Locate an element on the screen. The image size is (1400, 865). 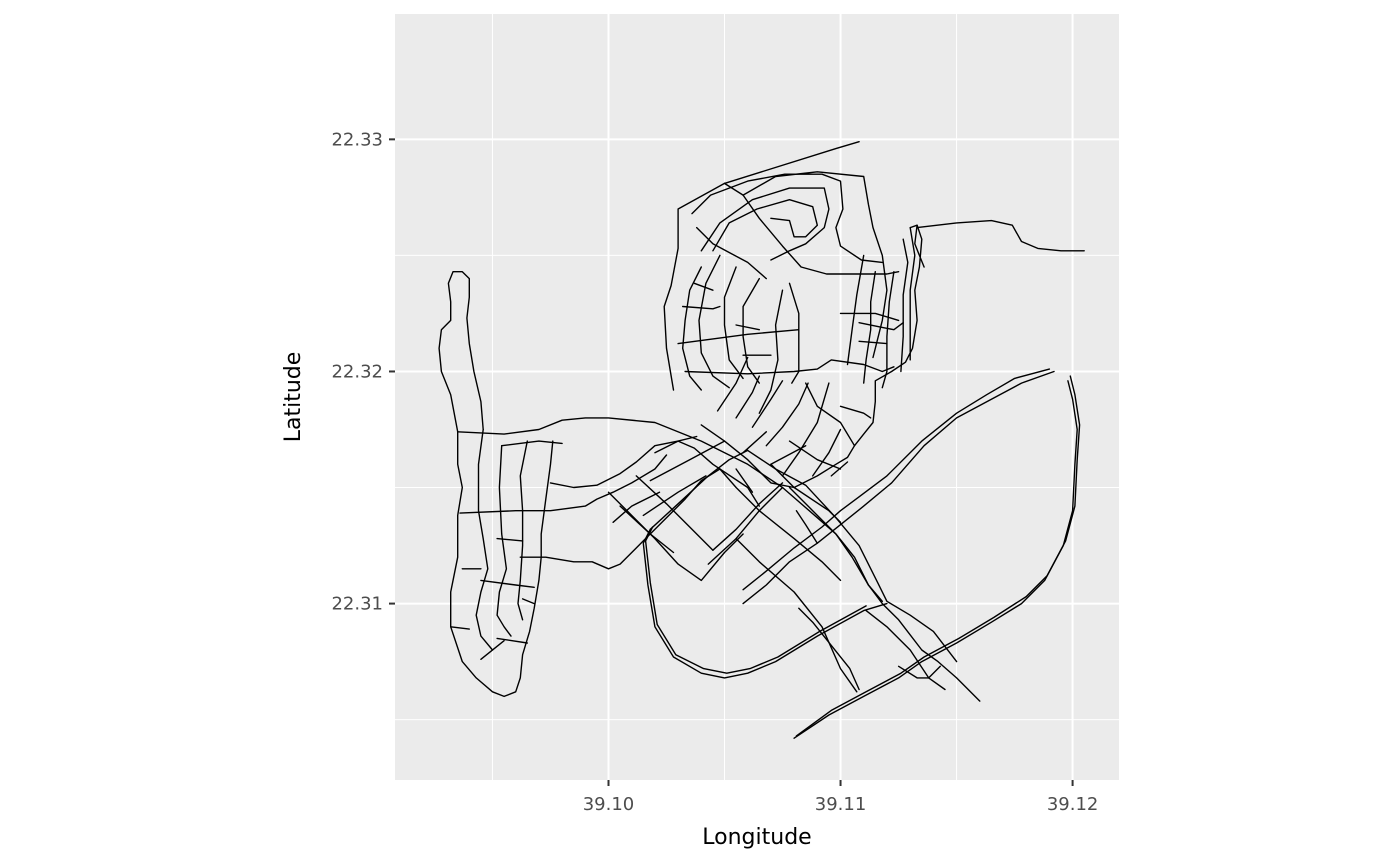
x-axis: 39.10 39.11 39.12 is located at coordinates (841, 797).